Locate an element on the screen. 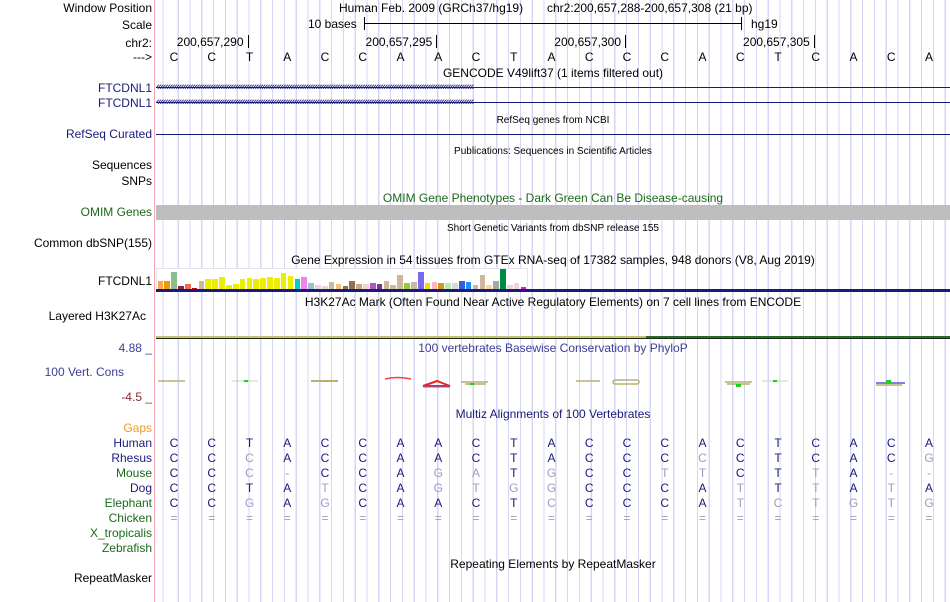 The image size is (950, 602). ruler-tick-label: 200,657,290 is located at coordinates (210, 42).